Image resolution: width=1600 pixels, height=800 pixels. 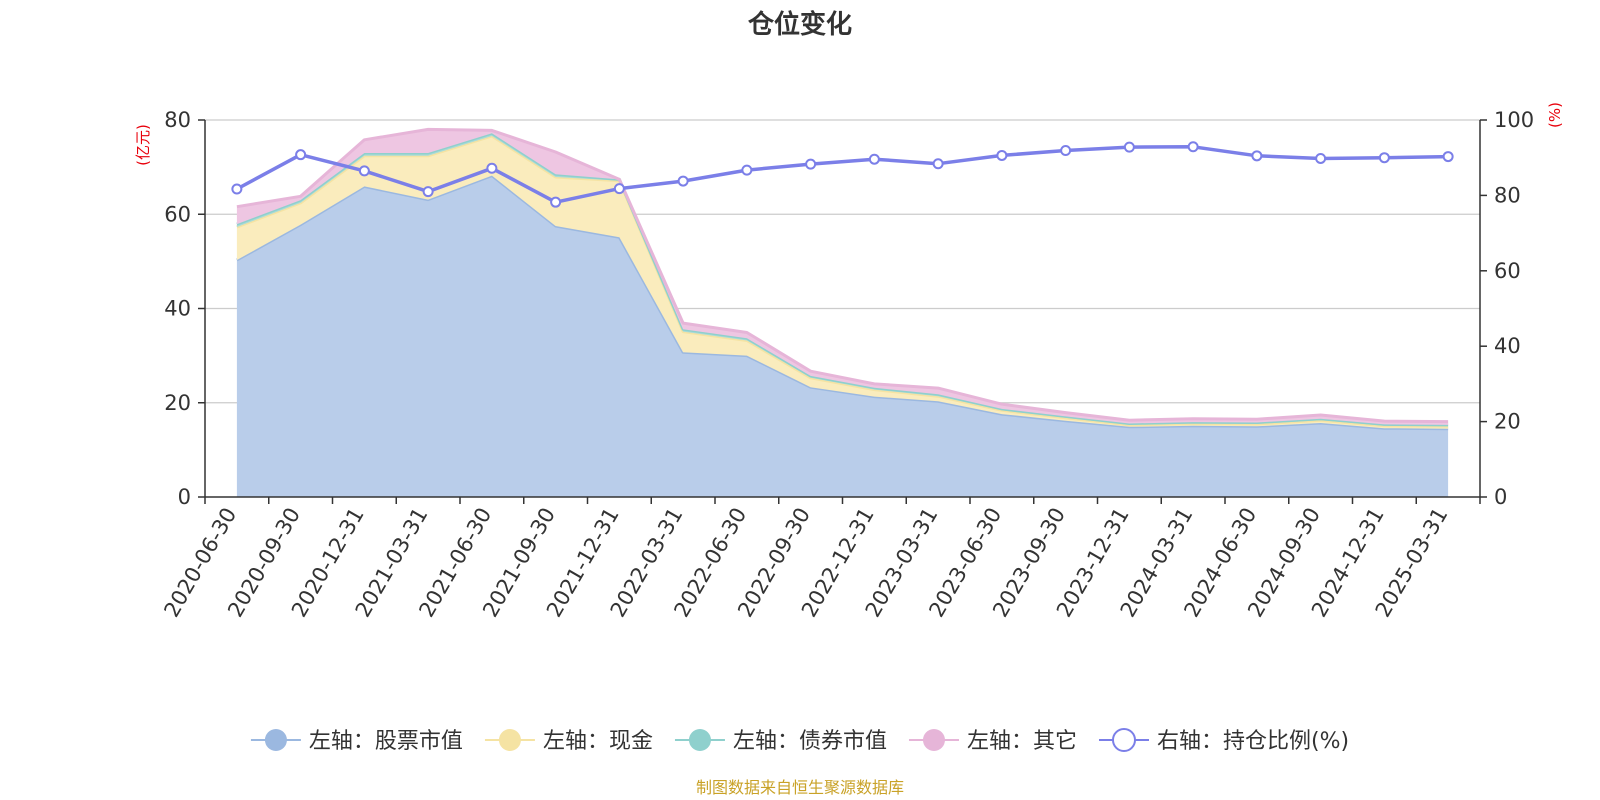 I want to click on legend: 左轴：股票市值 左轴：现金 左轴：债券市值 左轴：其它 右轴：持仓比例(%), so click(x=799, y=741).